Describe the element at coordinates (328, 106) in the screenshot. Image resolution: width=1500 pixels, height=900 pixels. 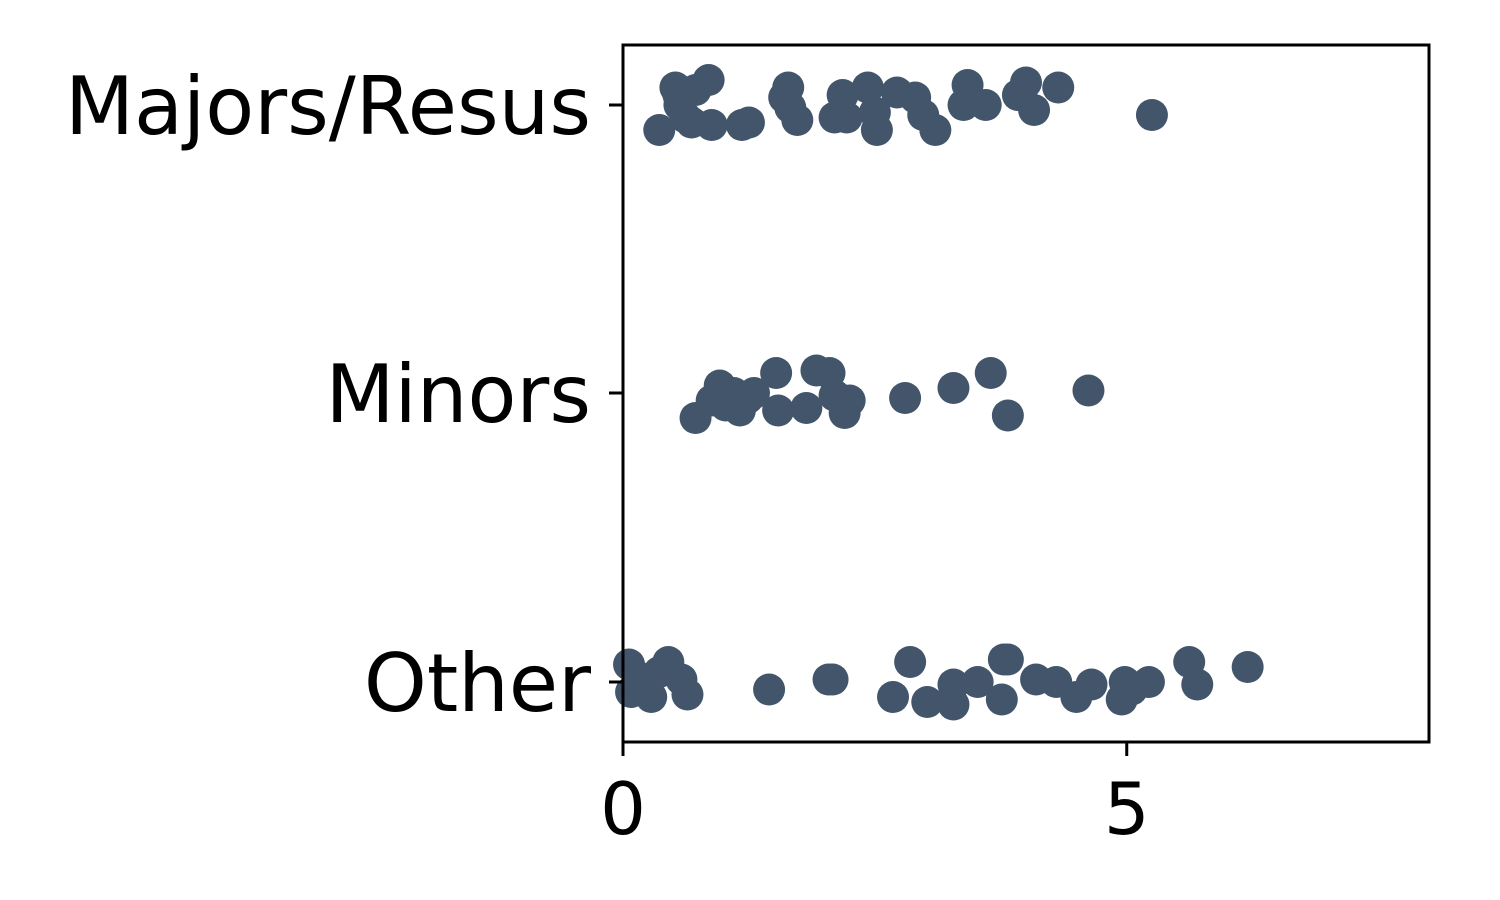
I see `y-tick-label-majors-resus: Majors/Resus` at that location.